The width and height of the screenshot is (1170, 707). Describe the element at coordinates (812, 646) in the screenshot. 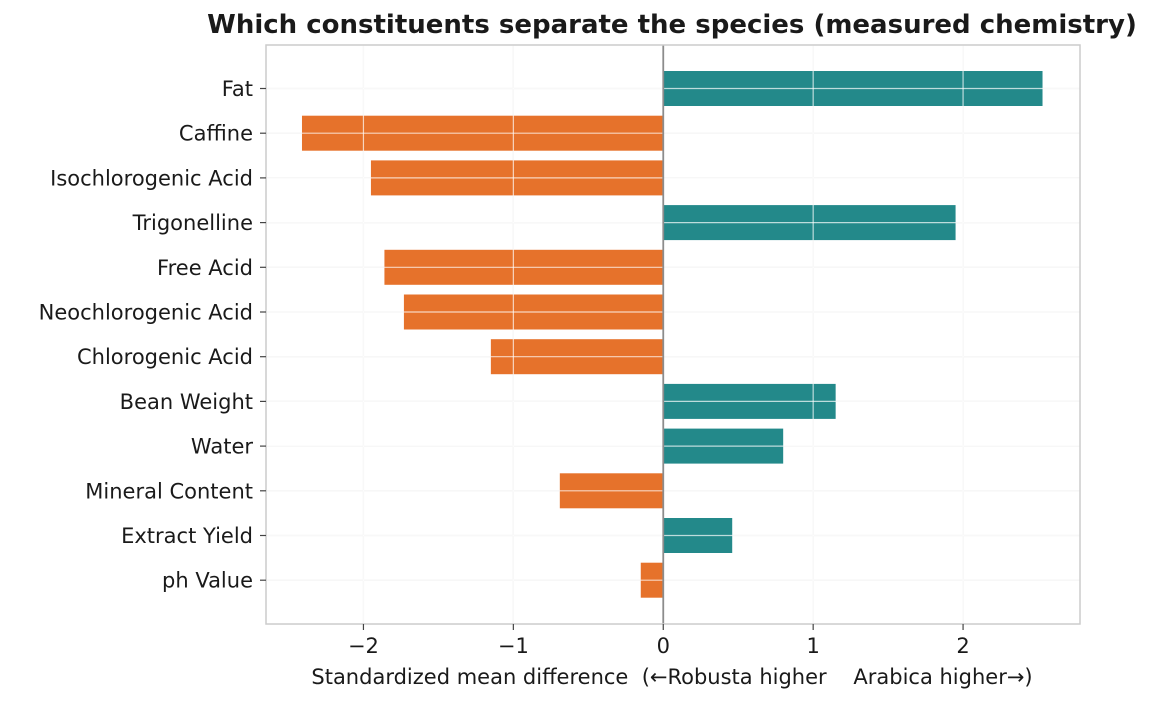

I see `x-tick-label: 1` at that location.